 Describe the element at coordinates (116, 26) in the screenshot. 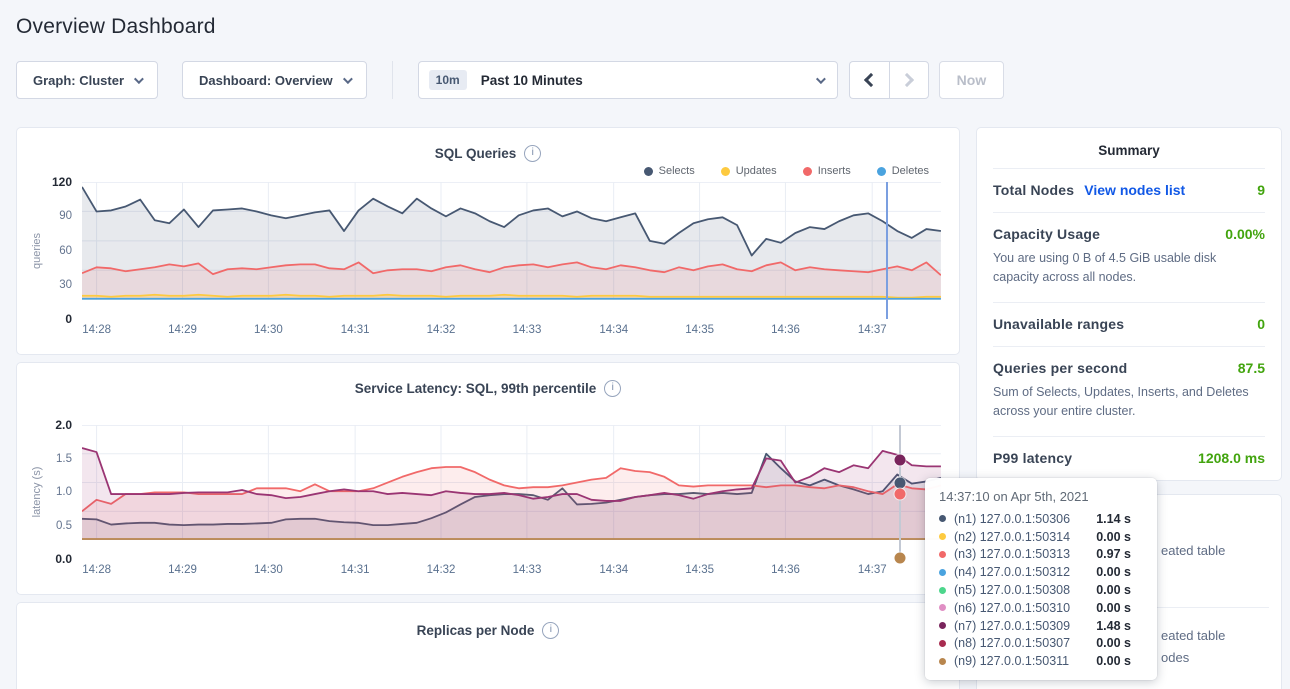

I see `page-title: Overview Dashboard` at that location.